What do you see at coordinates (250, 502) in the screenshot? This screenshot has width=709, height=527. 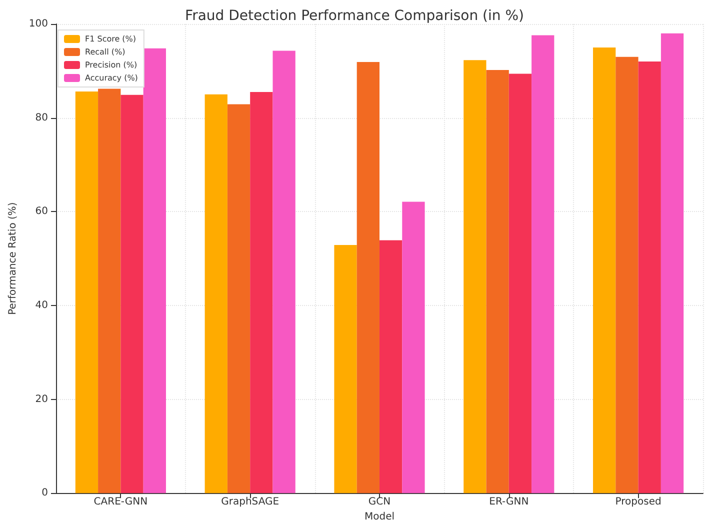 I see `x-tick-label: GraphSAGE` at bounding box center [250, 502].